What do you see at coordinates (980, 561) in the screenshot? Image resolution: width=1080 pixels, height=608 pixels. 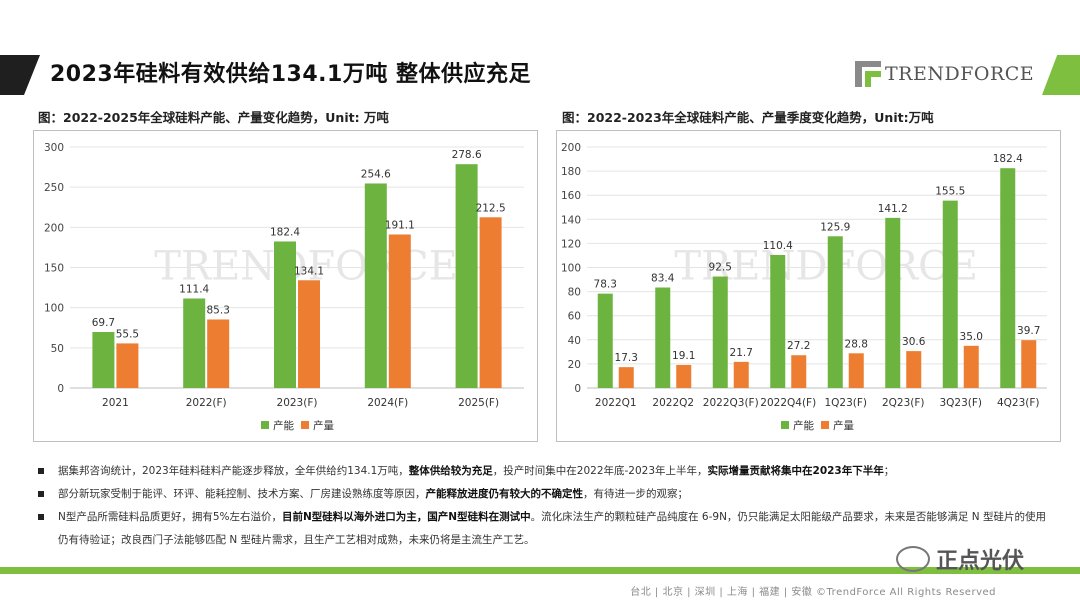 I see `wechat-label: 正点光伏` at bounding box center [980, 561].